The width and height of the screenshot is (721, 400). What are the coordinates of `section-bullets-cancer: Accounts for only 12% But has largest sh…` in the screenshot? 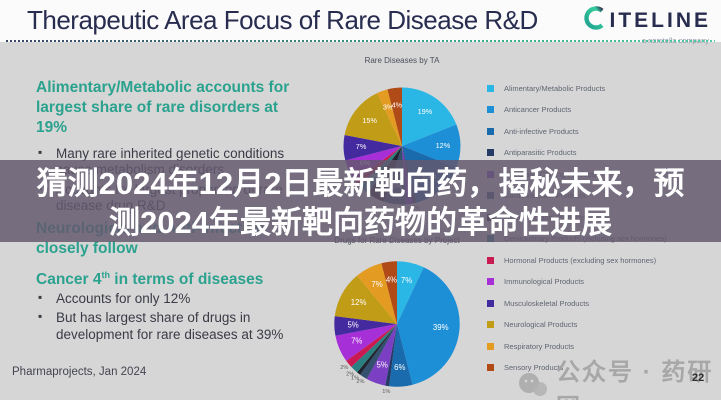 It's located at (174, 318).